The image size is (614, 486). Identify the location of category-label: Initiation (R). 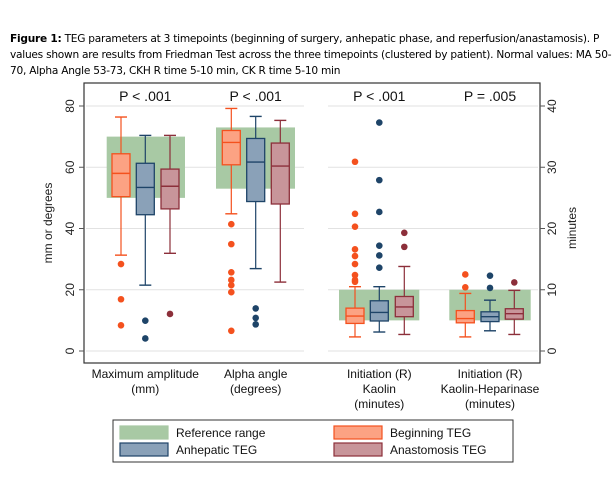
(379, 374).